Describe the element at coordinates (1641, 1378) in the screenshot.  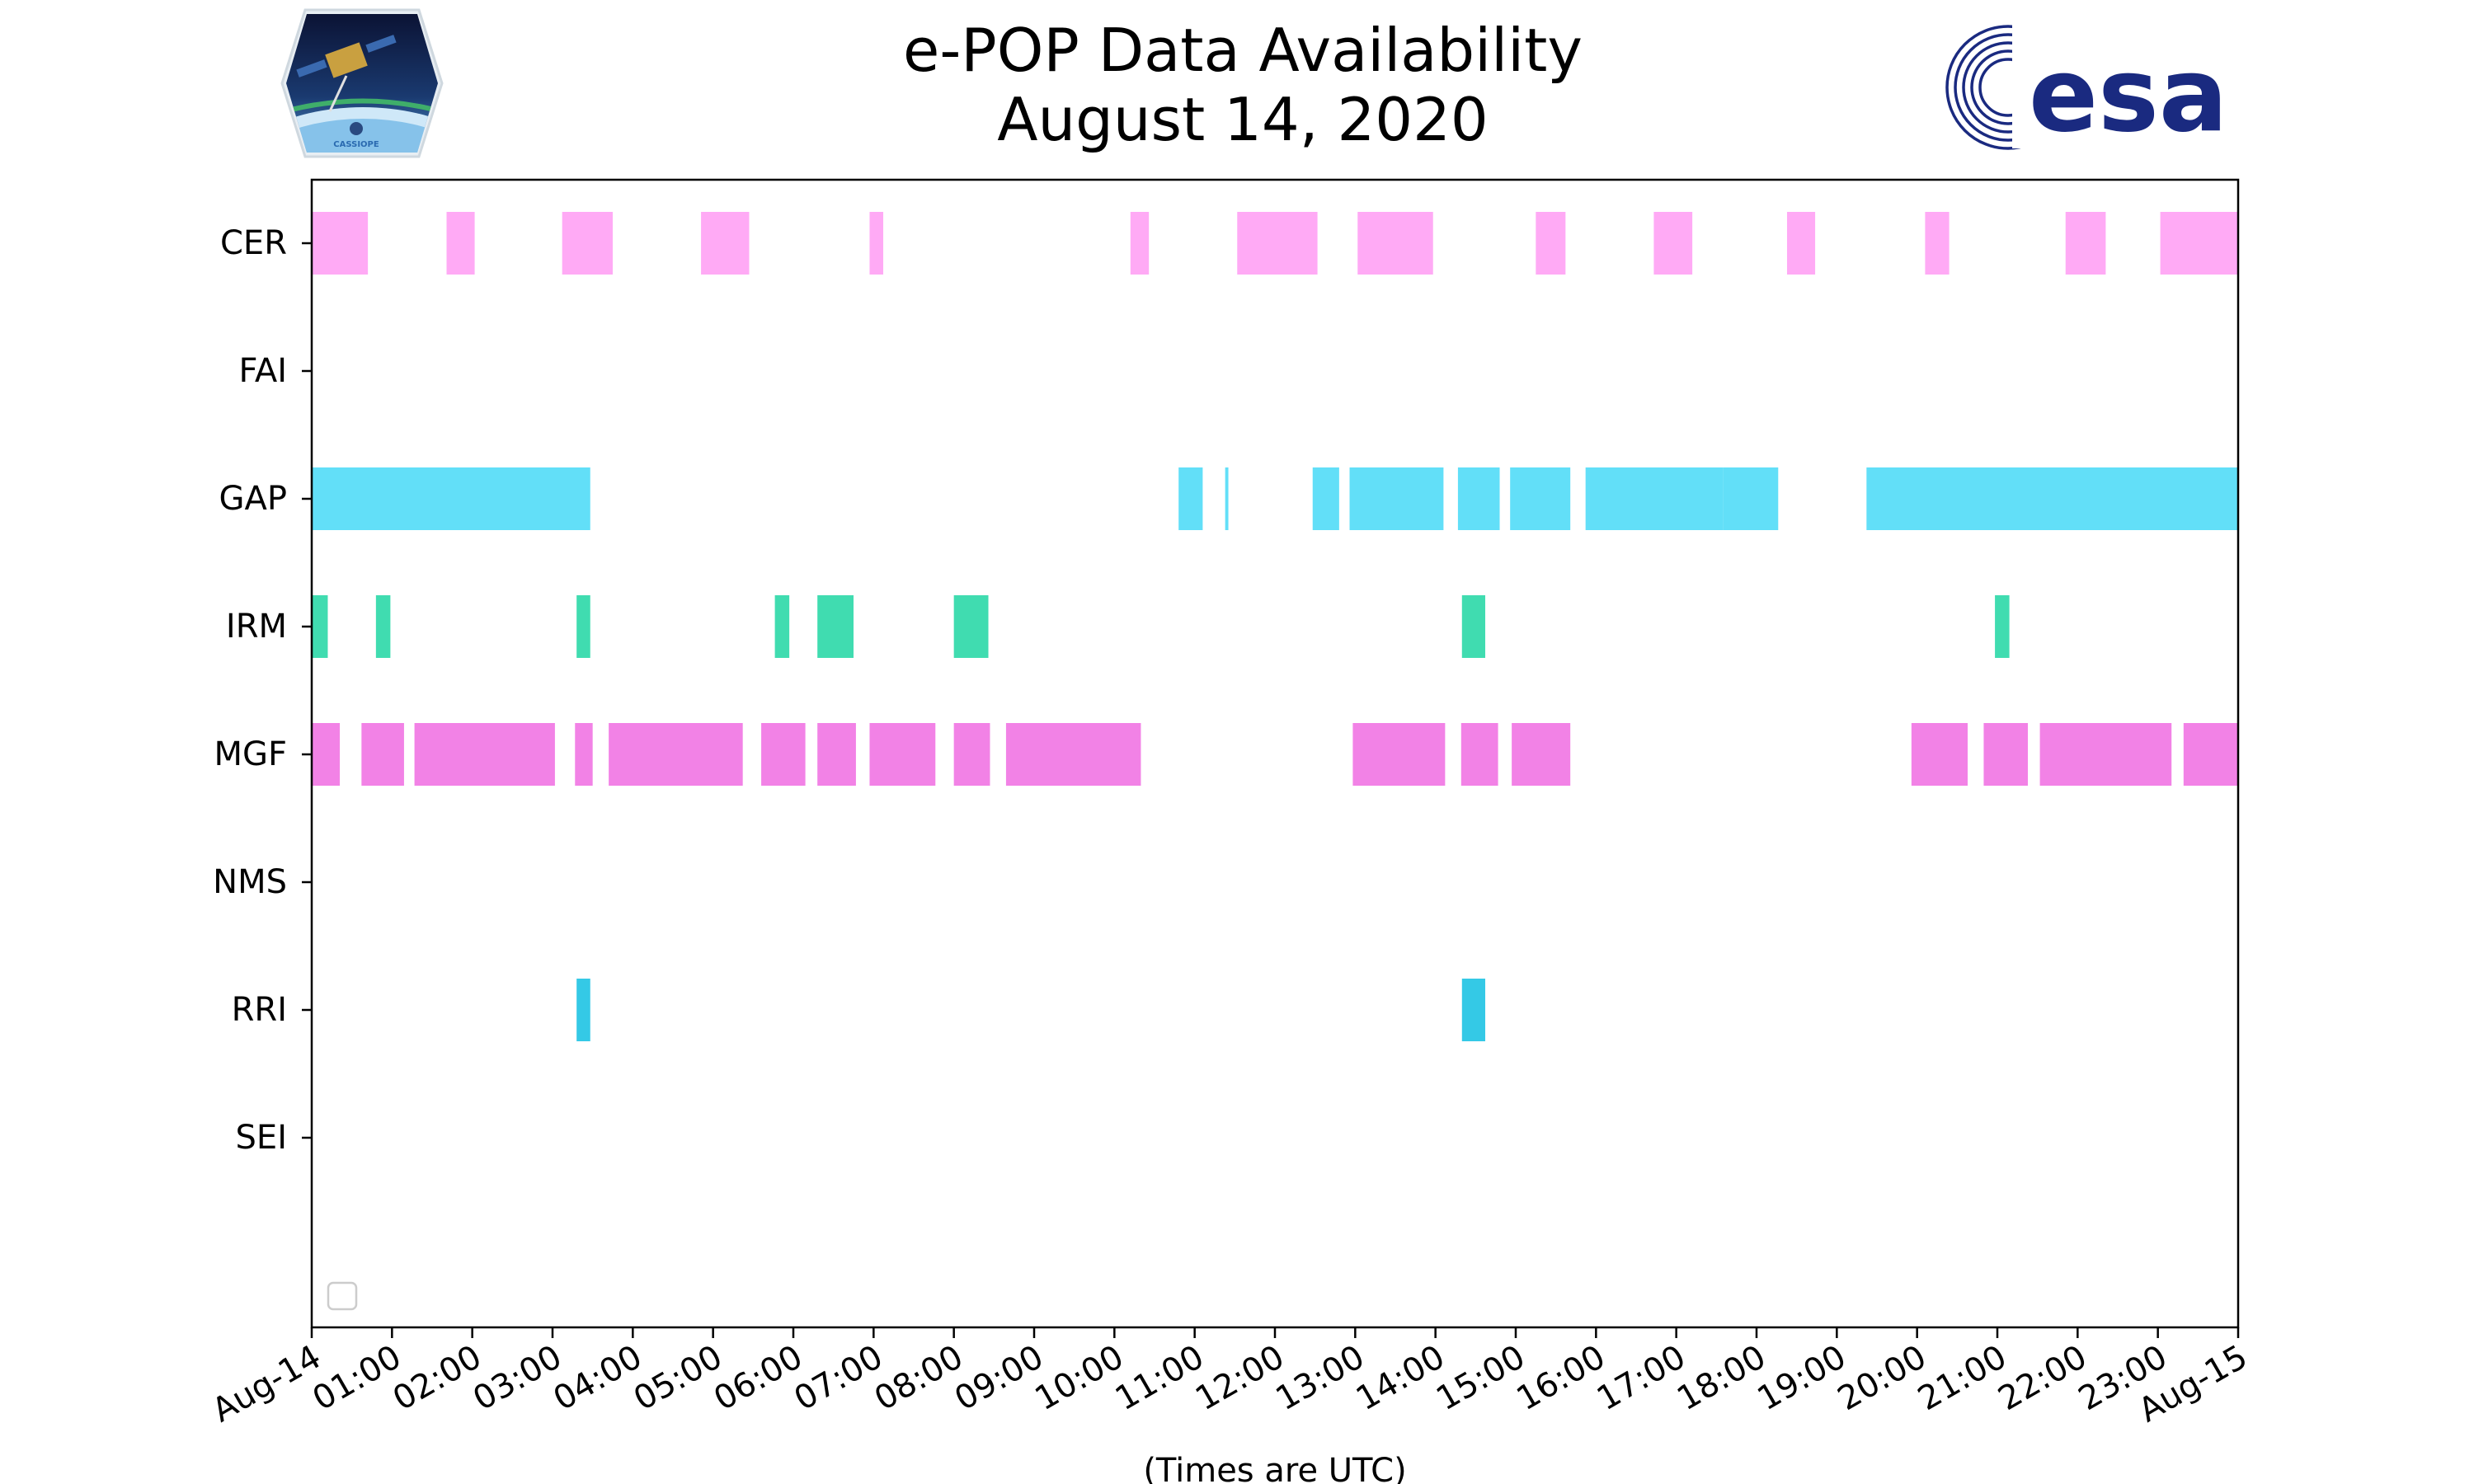
I see `x-tick-label-17: 17:00` at that location.